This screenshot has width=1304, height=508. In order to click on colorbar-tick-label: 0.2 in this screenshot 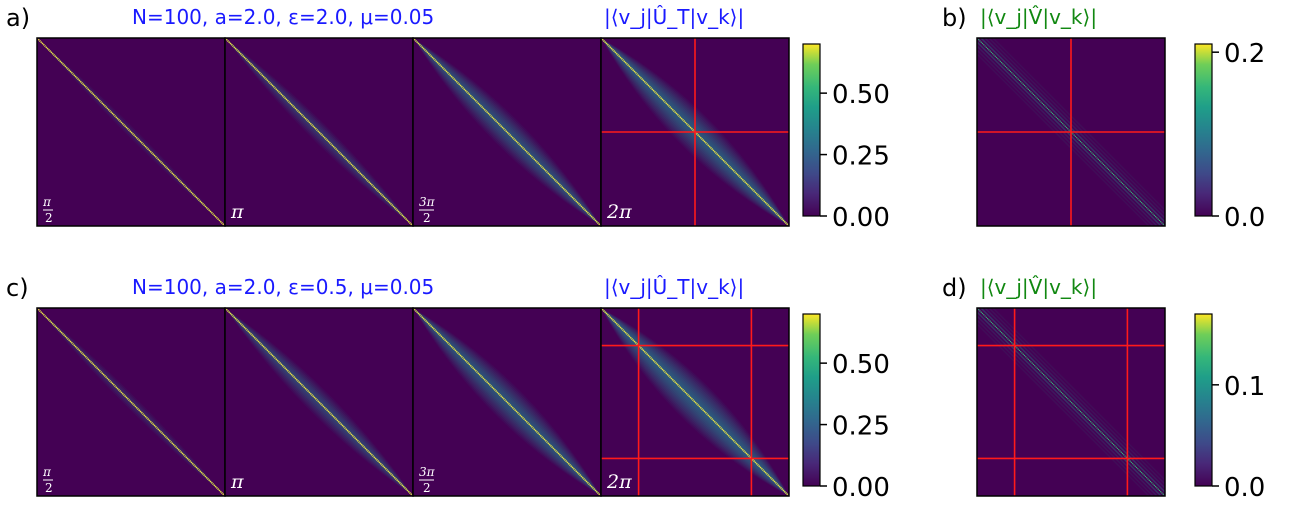, I will do `click(1244, 54)`.